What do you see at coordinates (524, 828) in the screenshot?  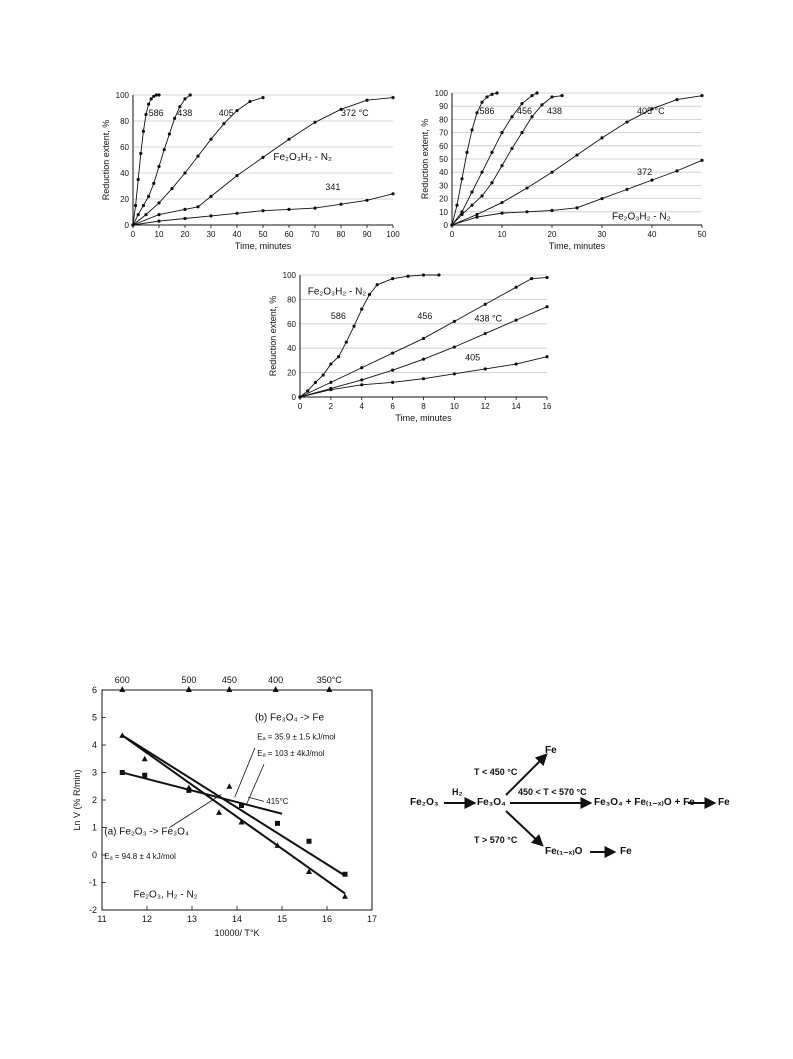 I see `arrow-to-fe1xo` at bounding box center [524, 828].